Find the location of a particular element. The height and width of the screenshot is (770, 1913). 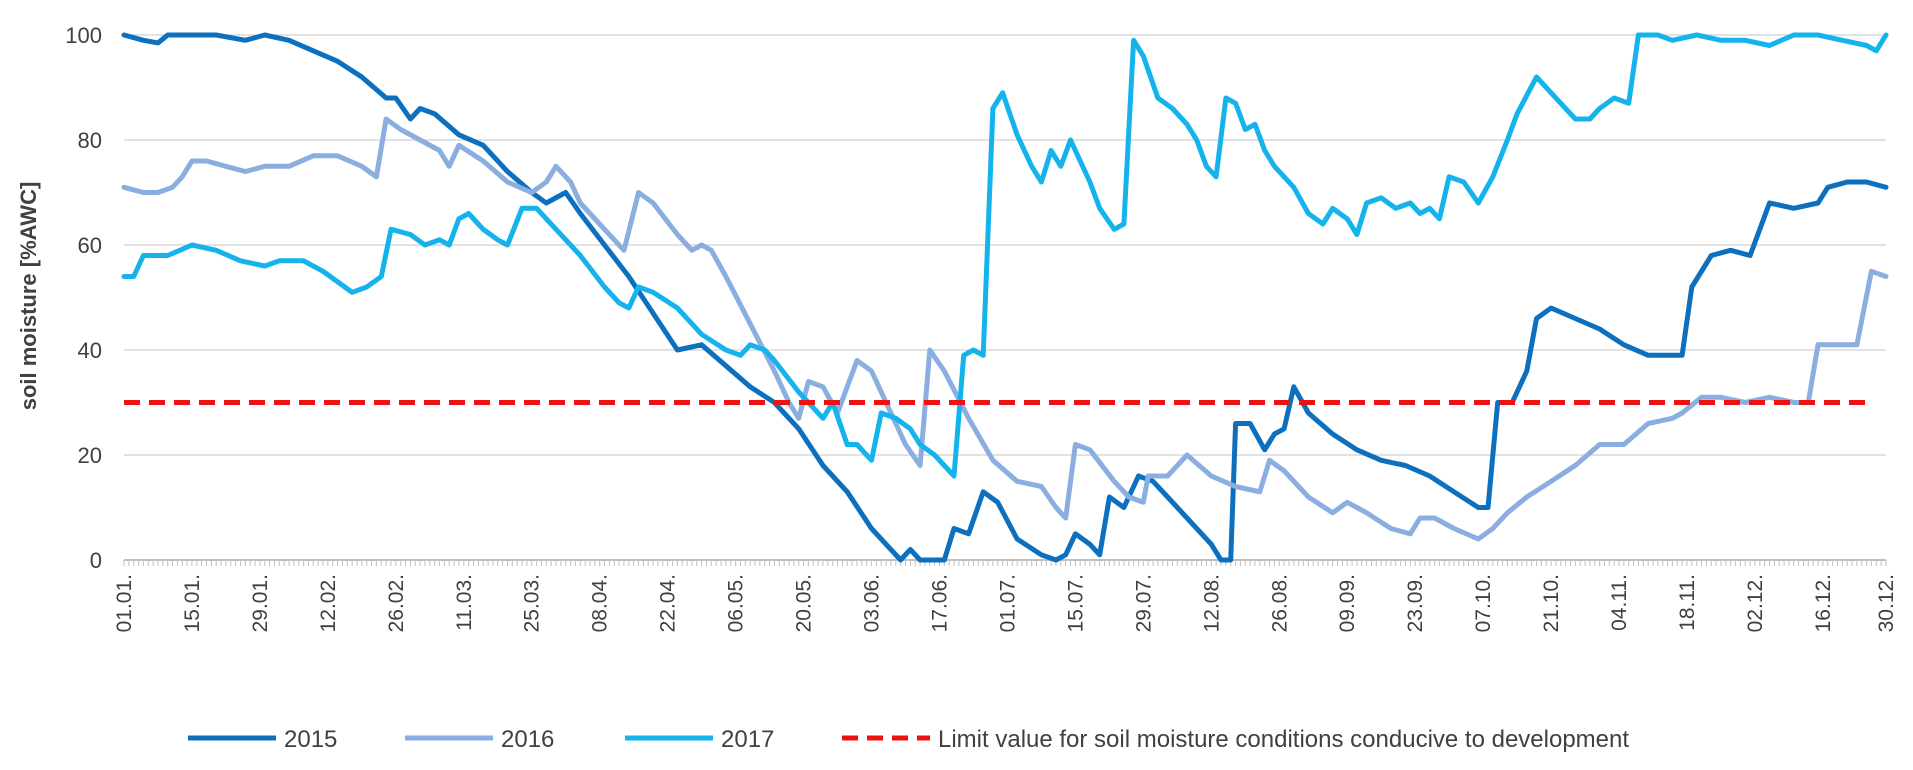

x-tick-label: 08.04. is located at coordinates (600, 603).